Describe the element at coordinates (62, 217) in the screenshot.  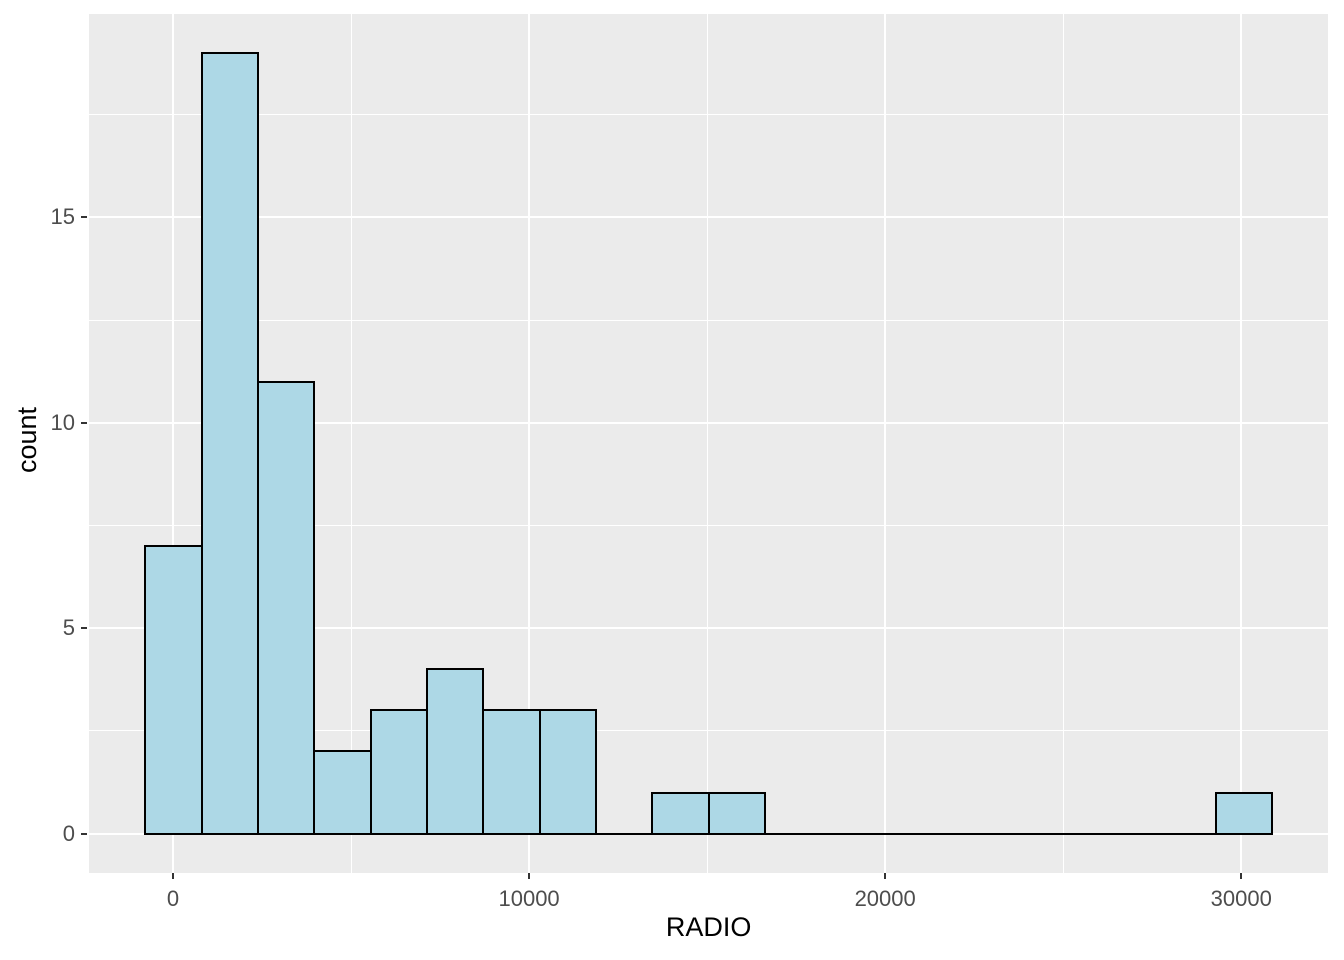
I see `y-tick-label: 15` at that location.